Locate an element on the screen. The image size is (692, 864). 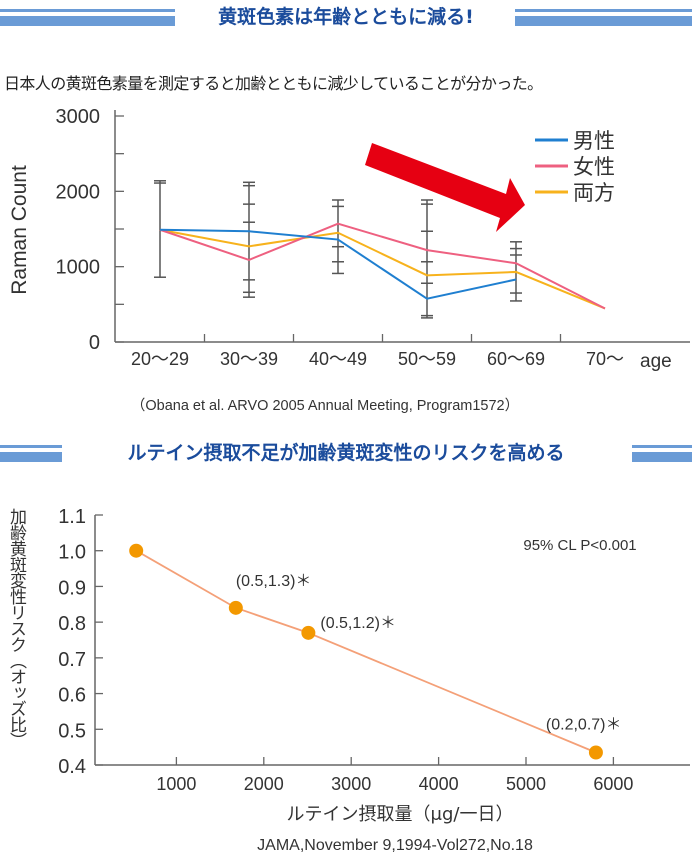
section1-banner: 黄斑色素は年齢とともに減る! is located at coordinates (346, 17).